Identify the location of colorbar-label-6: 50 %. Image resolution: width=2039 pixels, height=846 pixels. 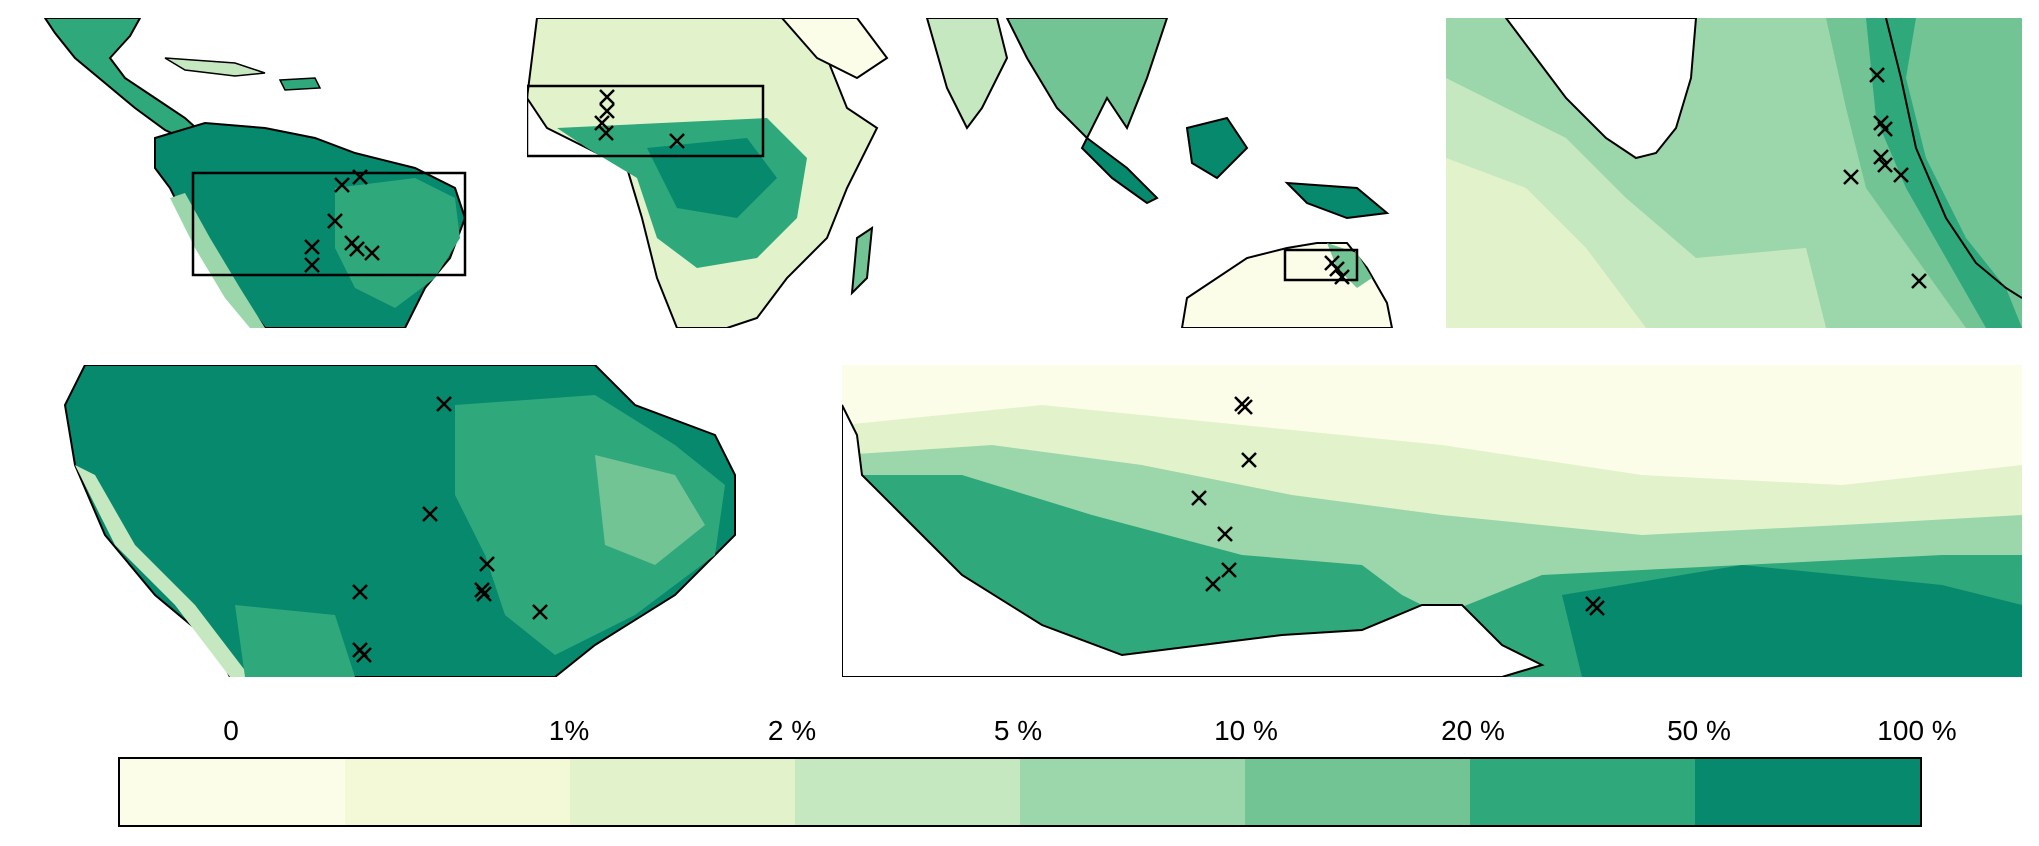
(1699, 730).